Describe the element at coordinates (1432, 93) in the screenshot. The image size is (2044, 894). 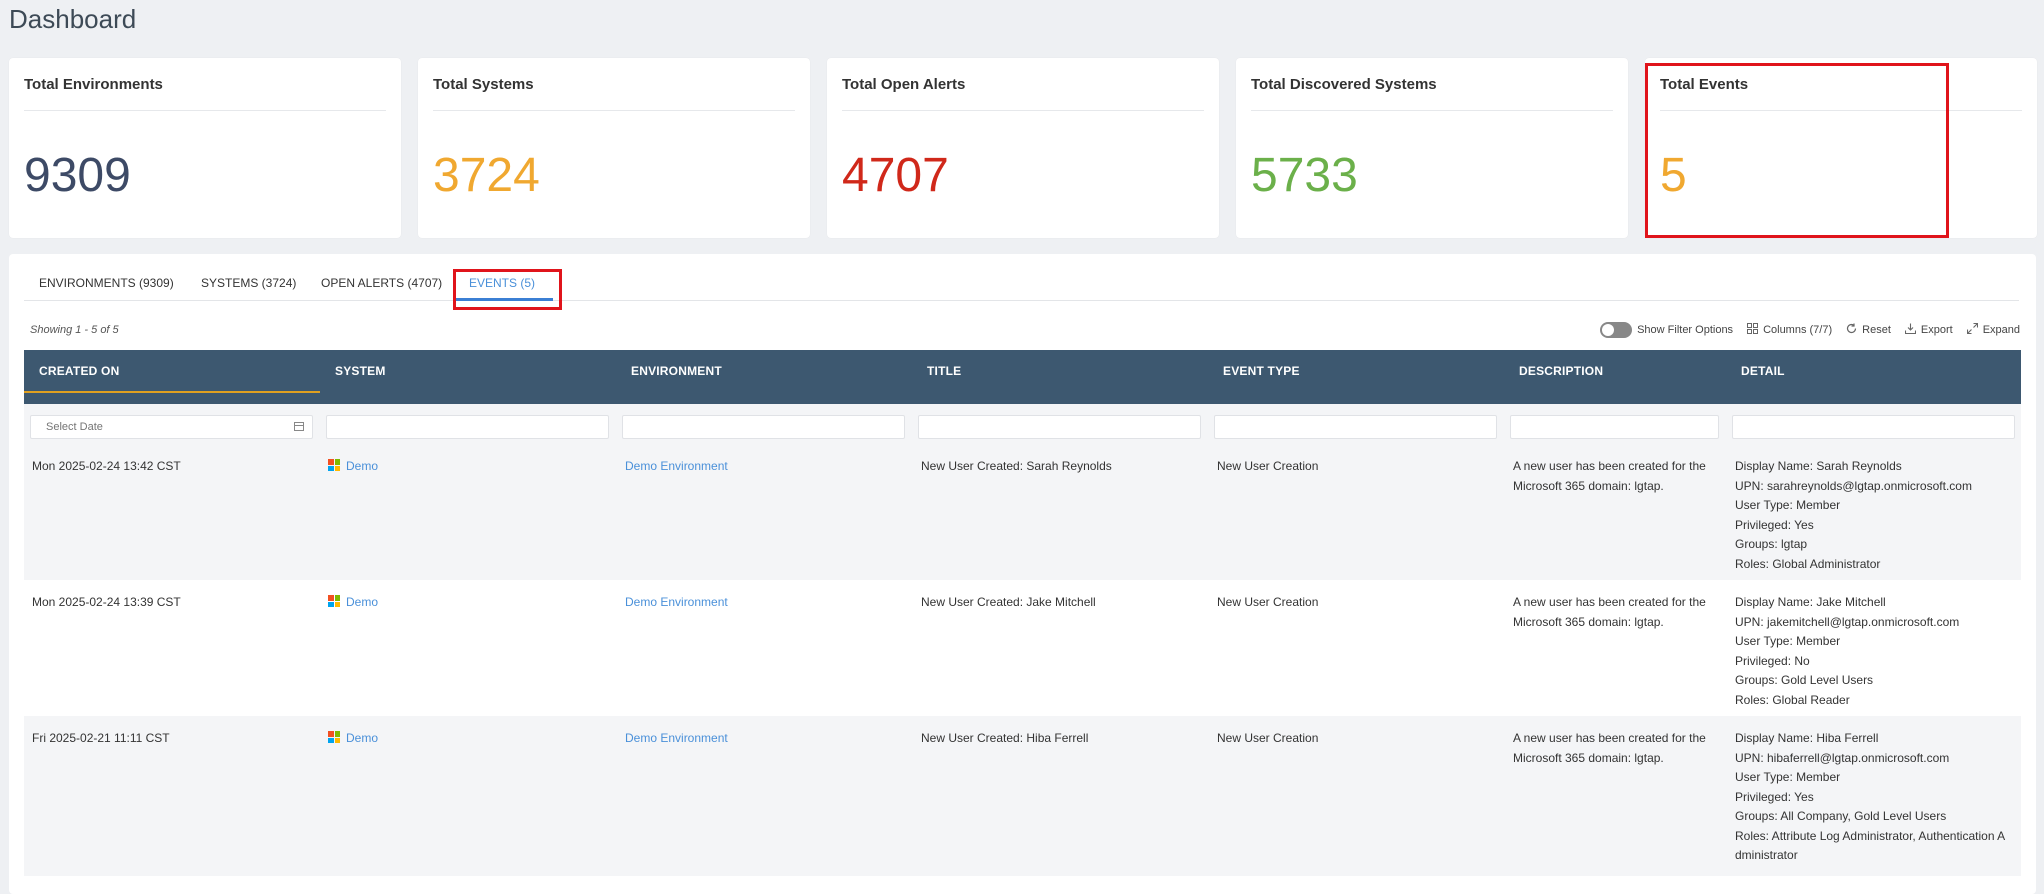
I see `card-title: Total Discovered Systems` at that location.